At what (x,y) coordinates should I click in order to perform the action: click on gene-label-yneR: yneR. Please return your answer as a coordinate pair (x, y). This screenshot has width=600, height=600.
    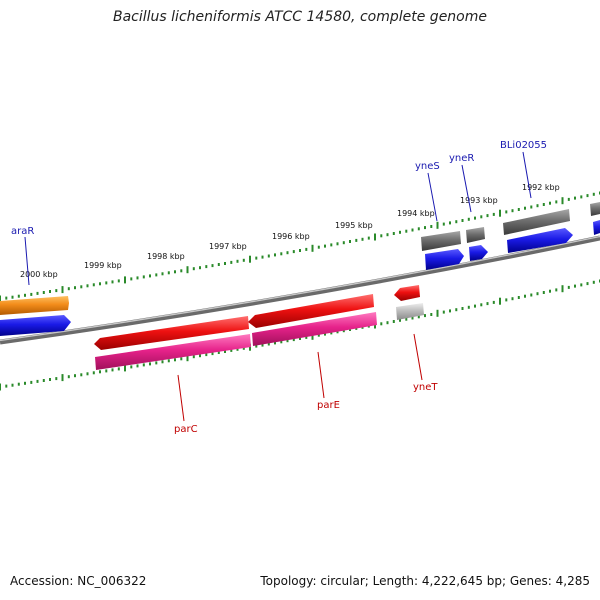
    Looking at the image, I should click on (461, 158).